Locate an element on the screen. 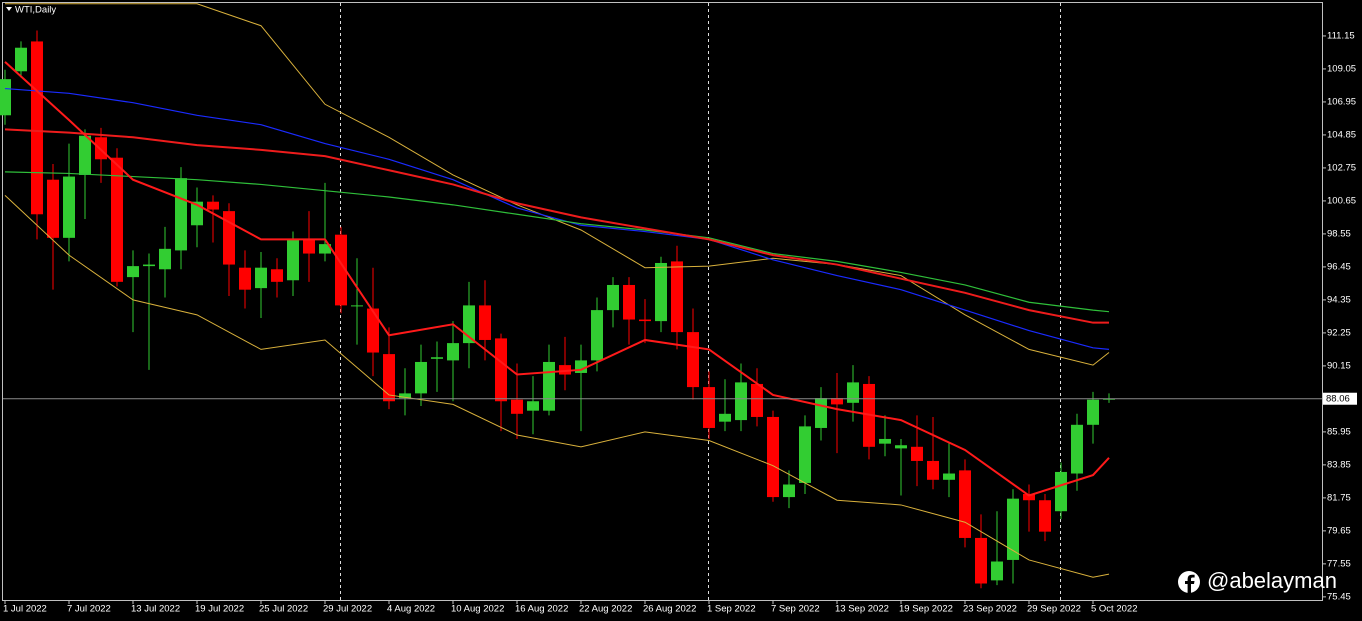 The height and width of the screenshot is (621, 1362). x-tick-label: 13 Sep 2022 is located at coordinates (862, 609).